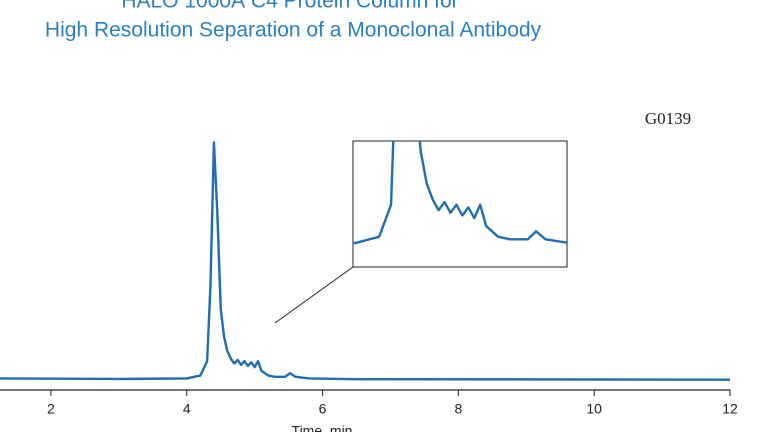 Image resolution: width=768 pixels, height=432 pixels. Describe the element at coordinates (730, 409) in the screenshot. I see `x-tick-label: 12` at that location.